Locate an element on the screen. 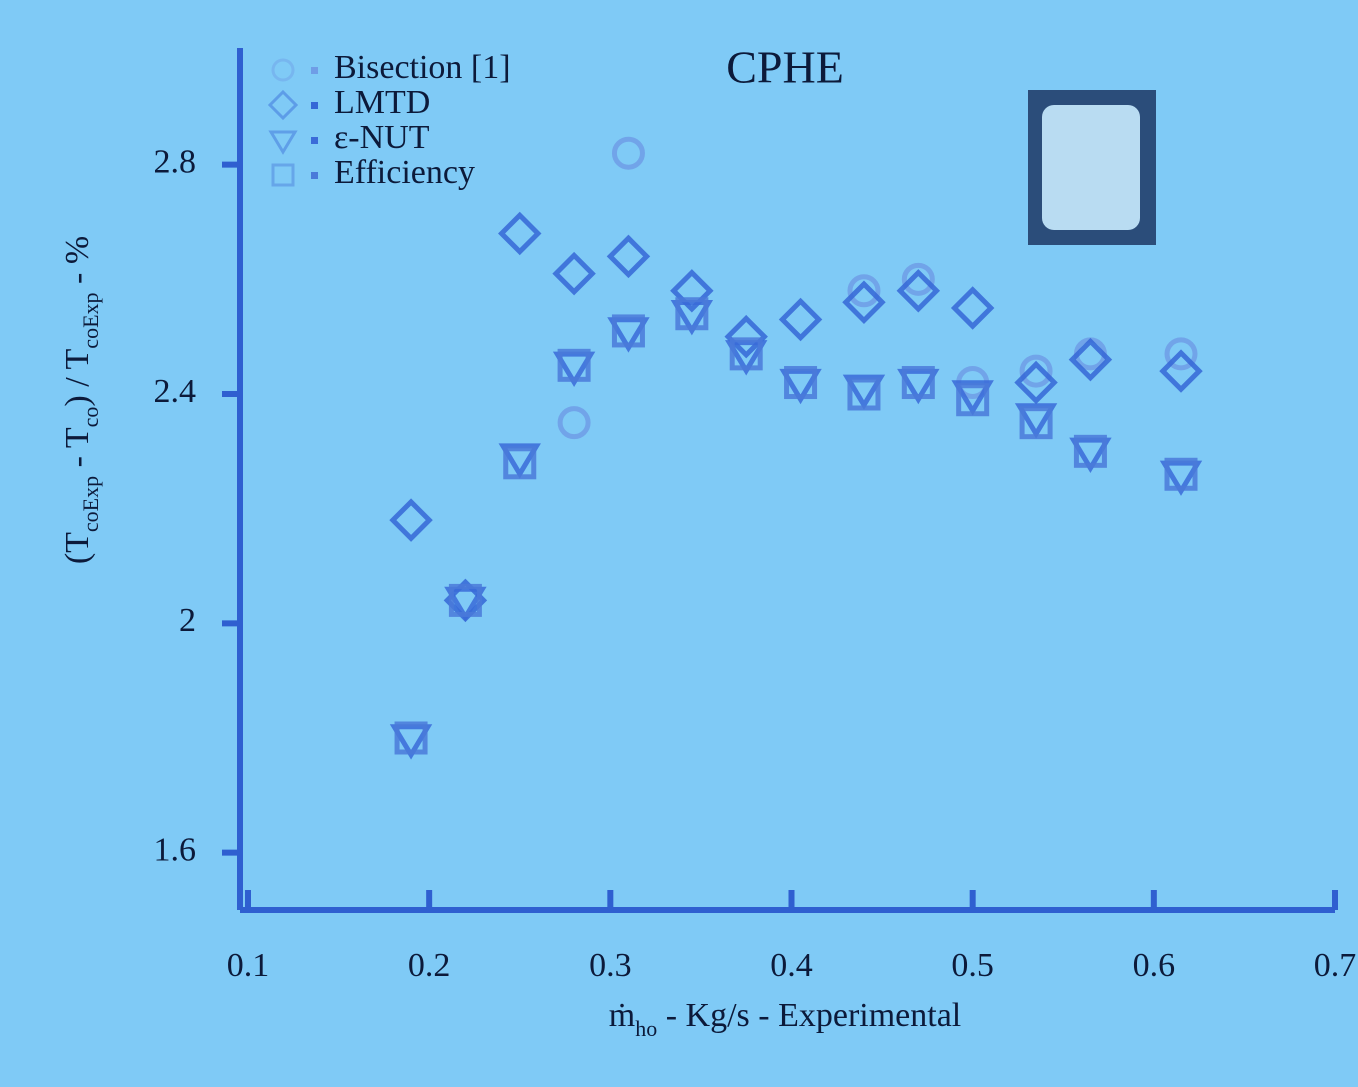  y-tick-label: 1.6 is located at coordinates (175, 849).